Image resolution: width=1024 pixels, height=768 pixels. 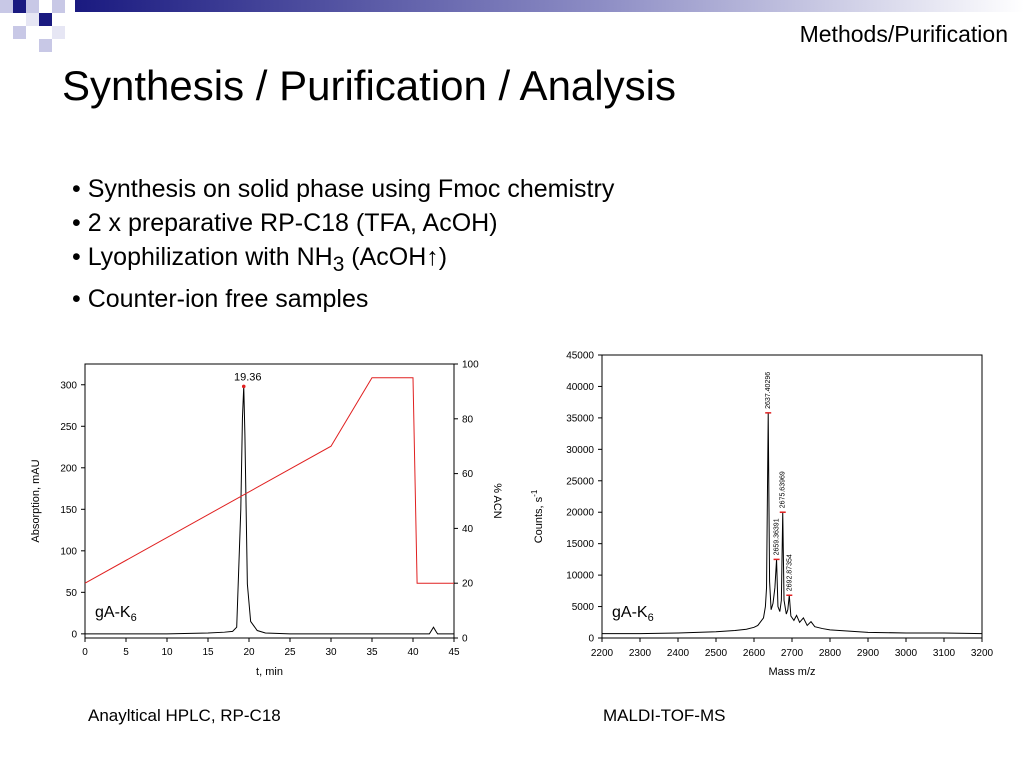 What do you see at coordinates (512, 26) in the screenshot?
I see `header-banner` at bounding box center [512, 26].